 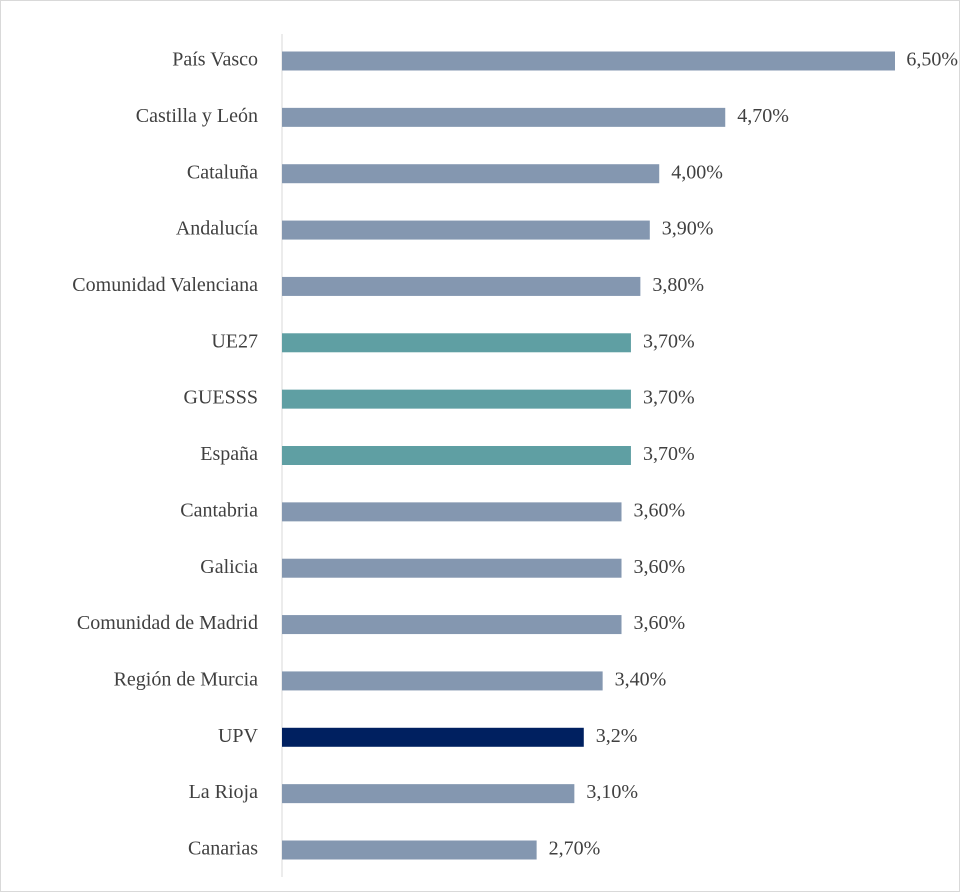 What do you see at coordinates (221, 398) in the screenshot?
I see `y-tick-label: GUESSS` at bounding box center [221, 398].